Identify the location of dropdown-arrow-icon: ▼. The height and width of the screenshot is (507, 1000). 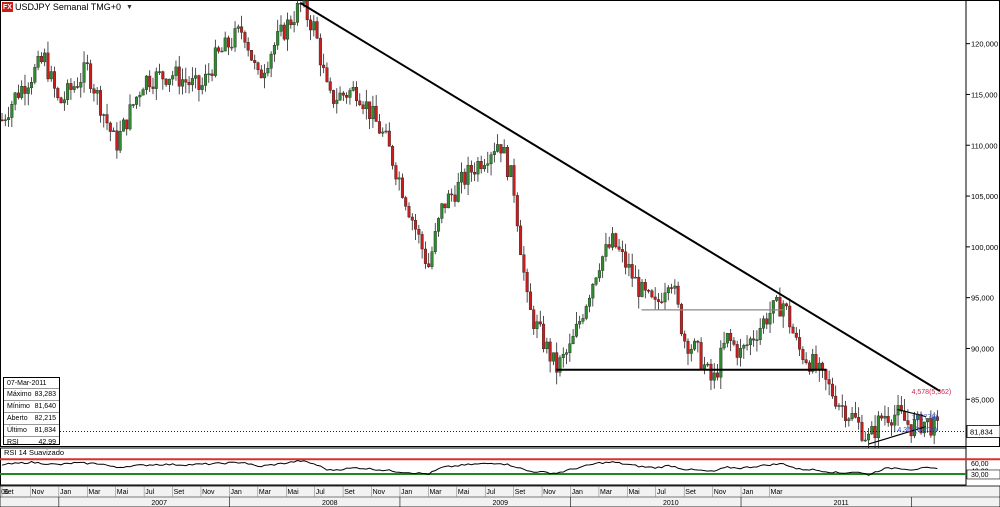
(129, 7).